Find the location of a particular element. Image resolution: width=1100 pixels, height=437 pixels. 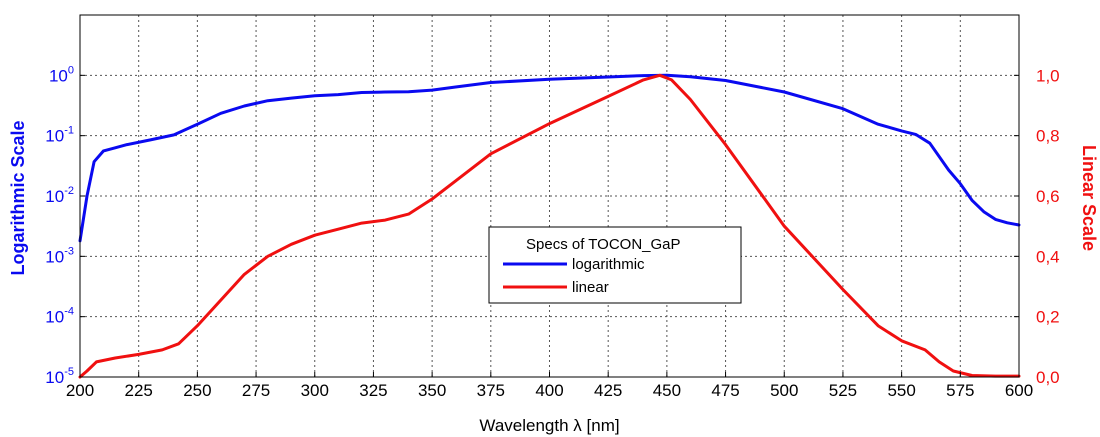

x-tick-label: 275 is located at coordinates (256, 390).